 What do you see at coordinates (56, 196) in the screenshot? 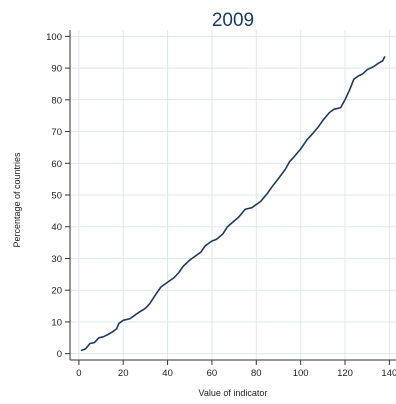
I see `y-tick-label: 50` at bounding box center [56, 196].